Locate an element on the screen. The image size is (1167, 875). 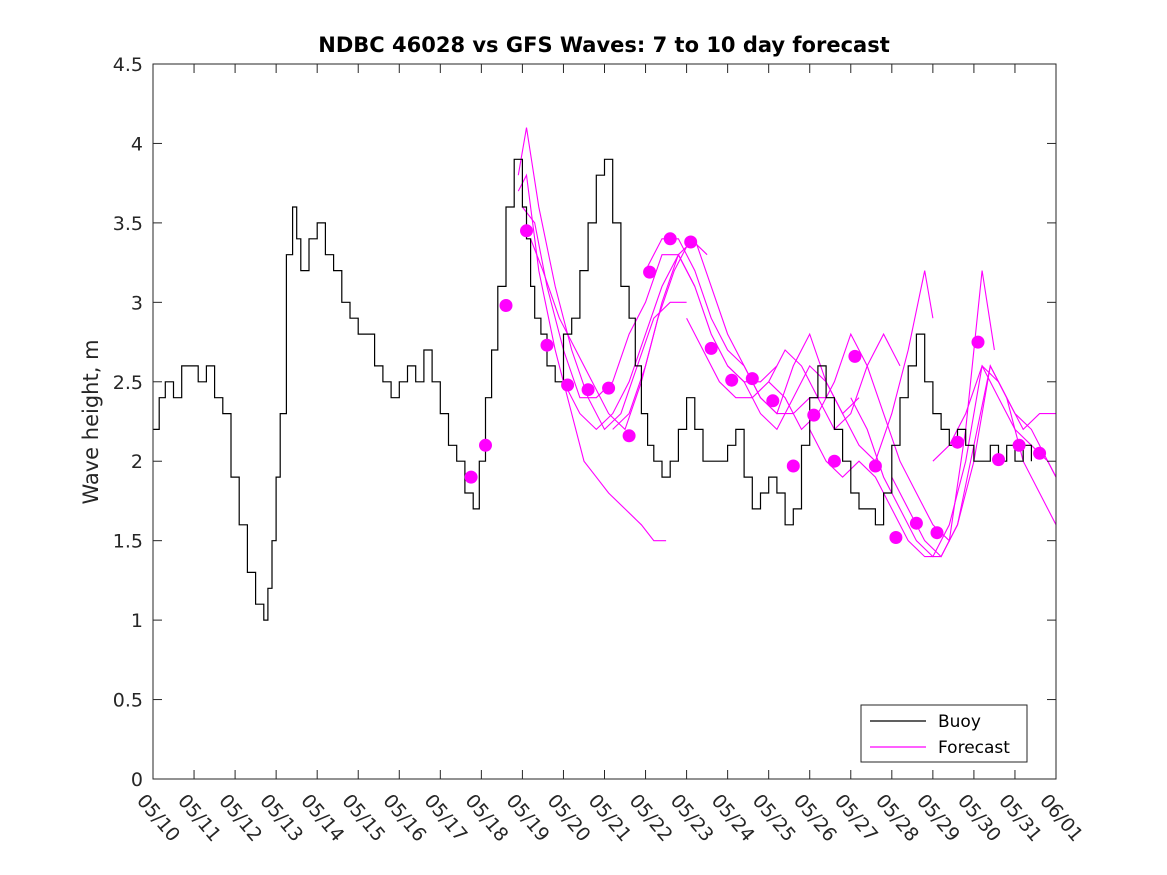
legend: Buoy Forecast is located at coordinates (944, 733).